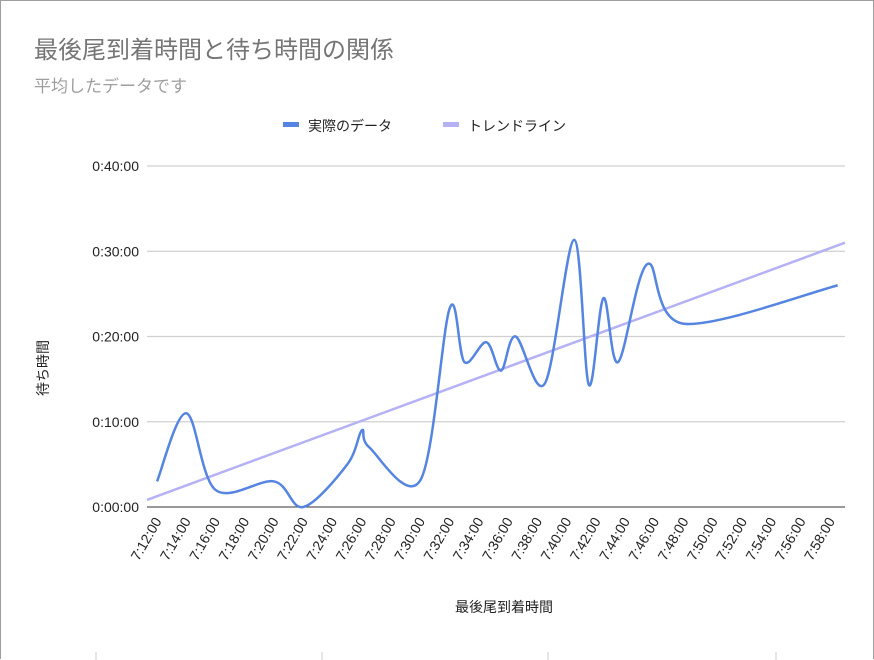 This screenshot has height=660, width=874. Describe the element at coordinates (44, 368) in the screenshot. I see `y-axis-title: 待ち時間` at that location.